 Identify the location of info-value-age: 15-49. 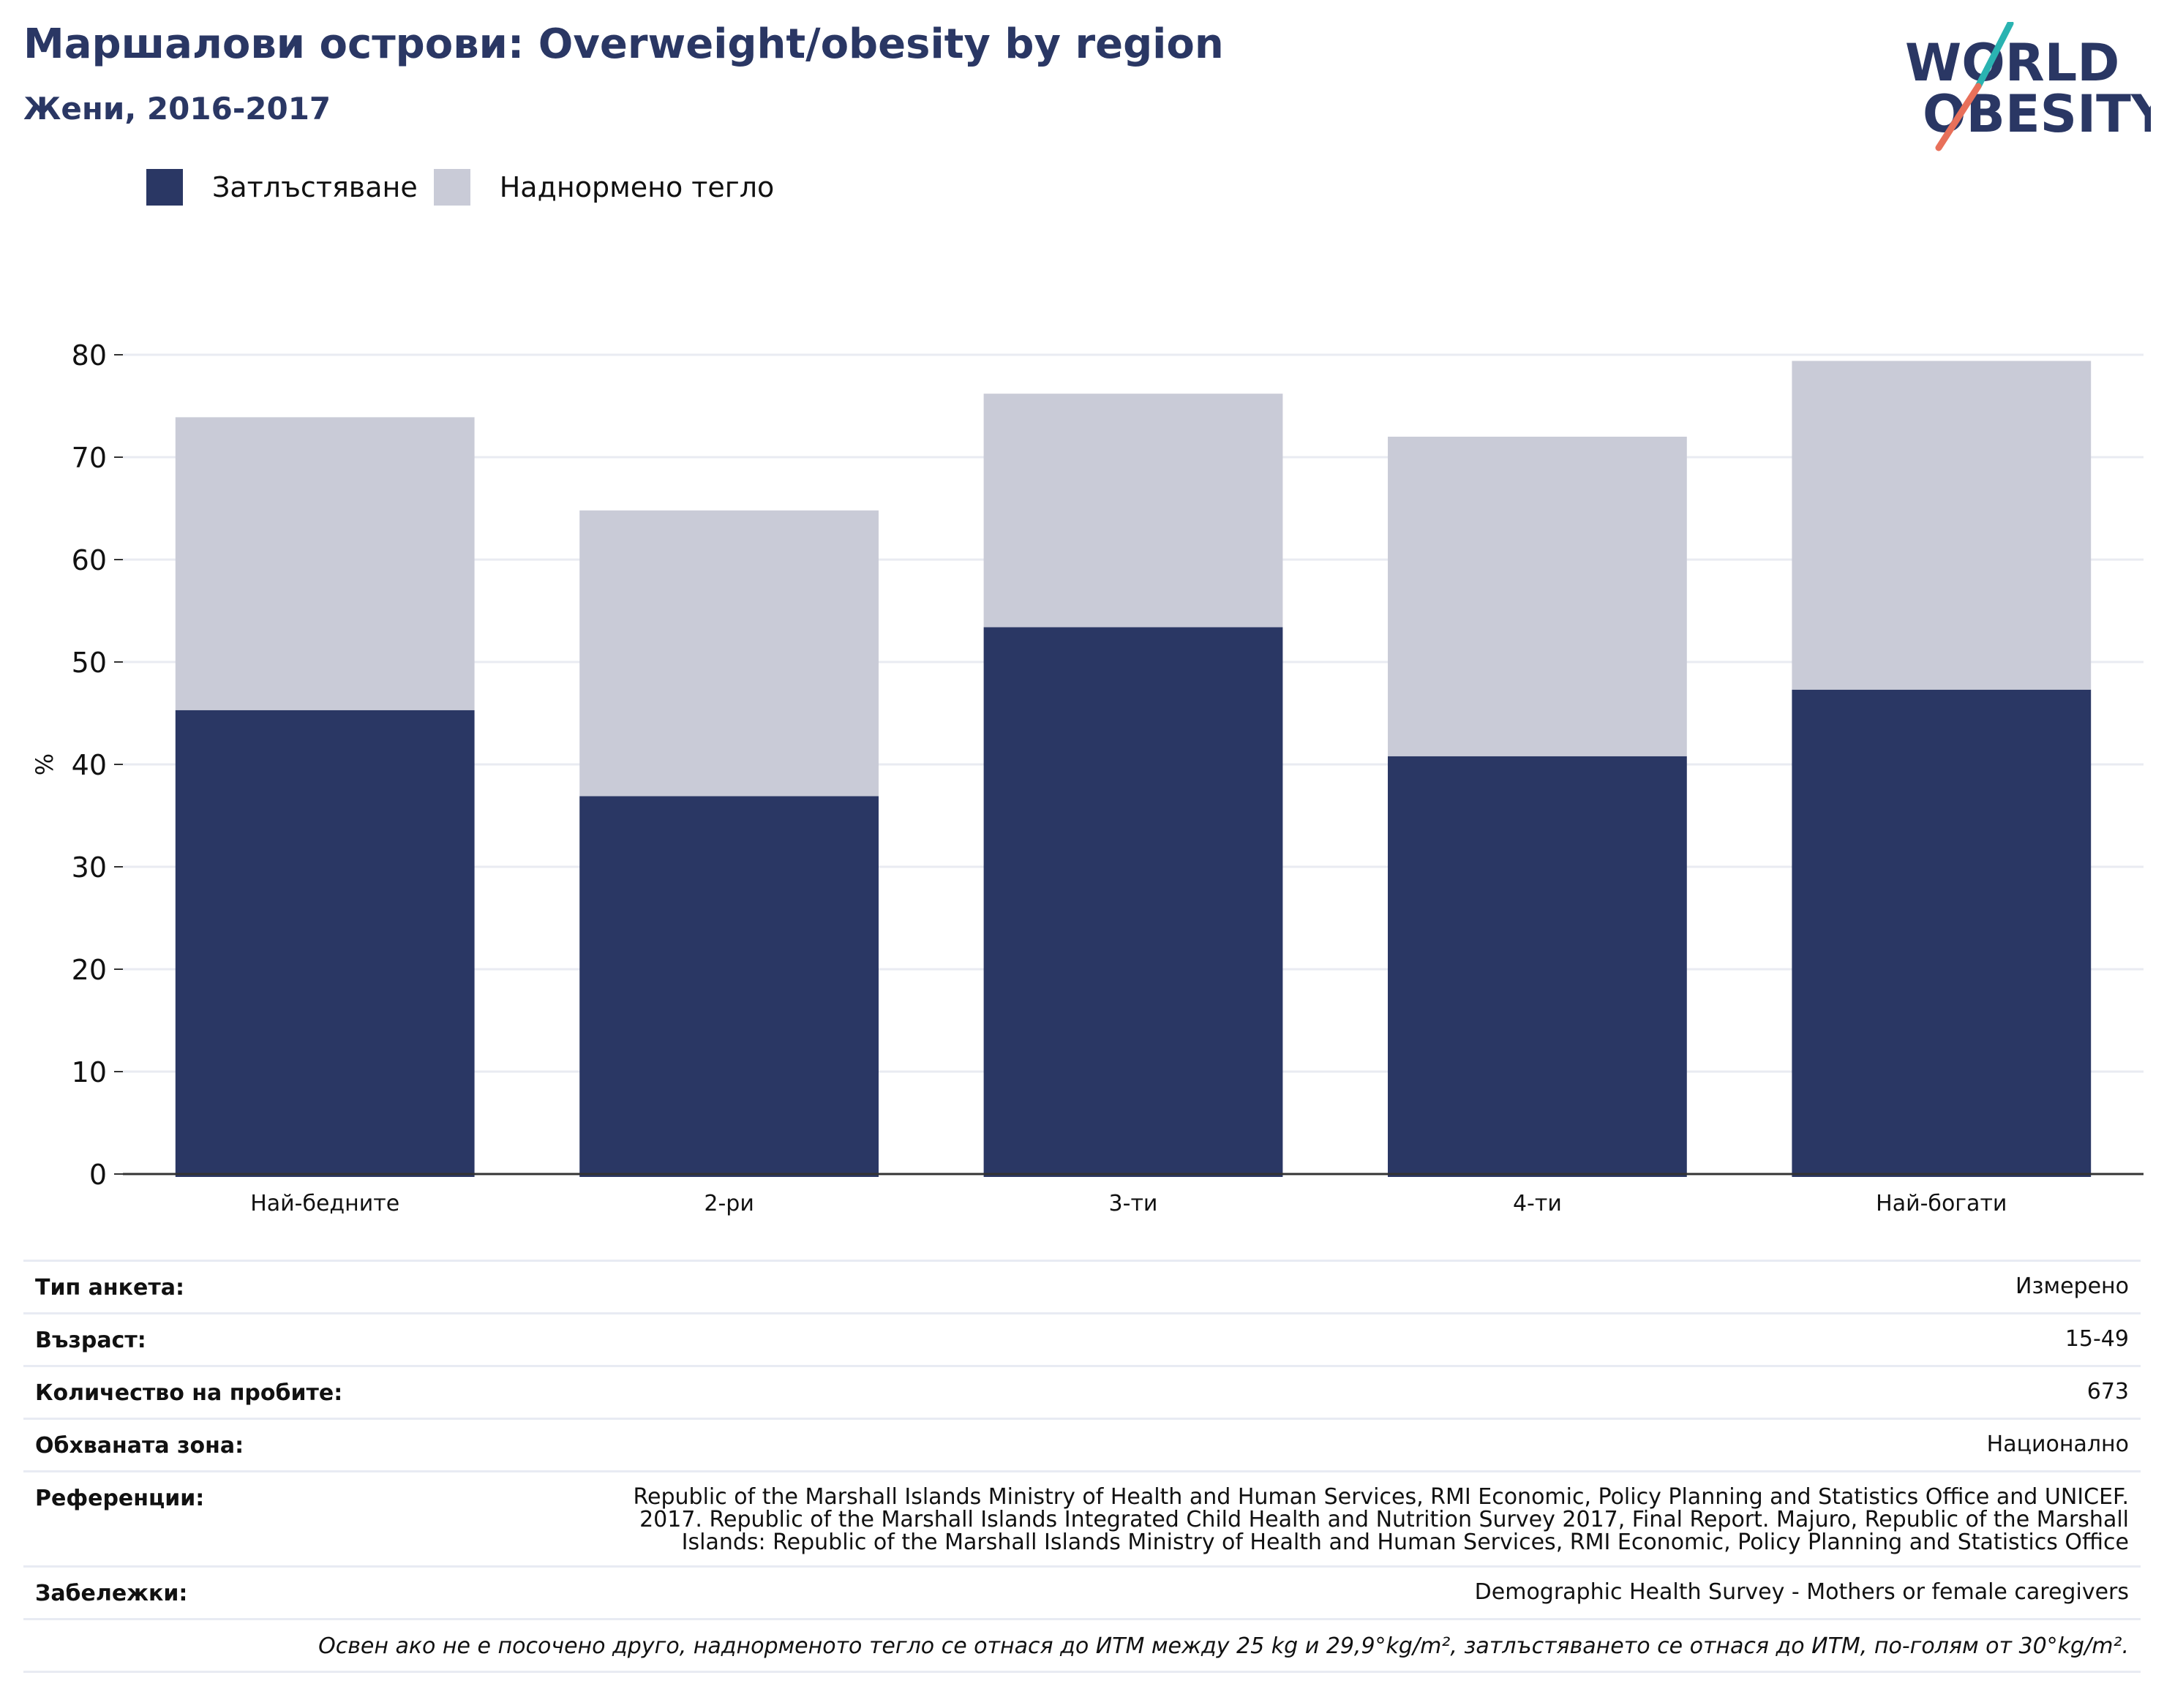
(2097, 1339).